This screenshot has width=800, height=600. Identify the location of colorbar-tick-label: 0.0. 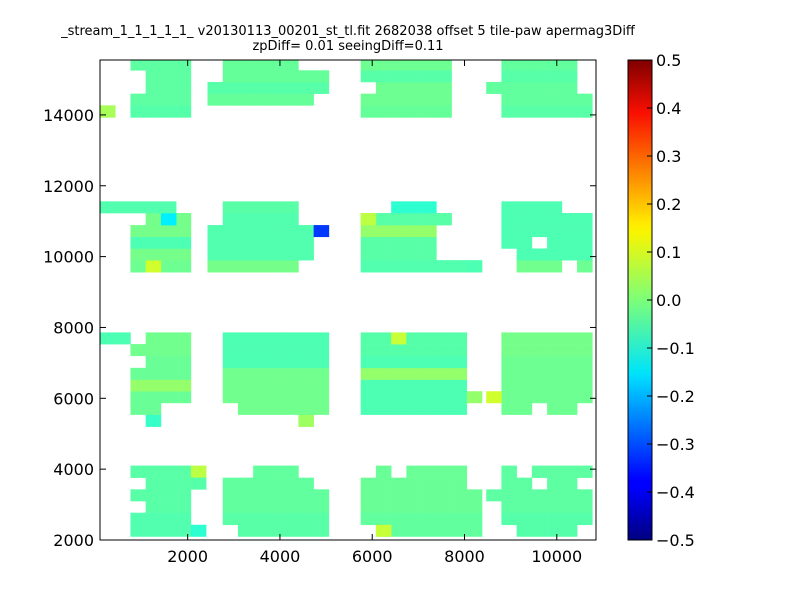
(668, 300).